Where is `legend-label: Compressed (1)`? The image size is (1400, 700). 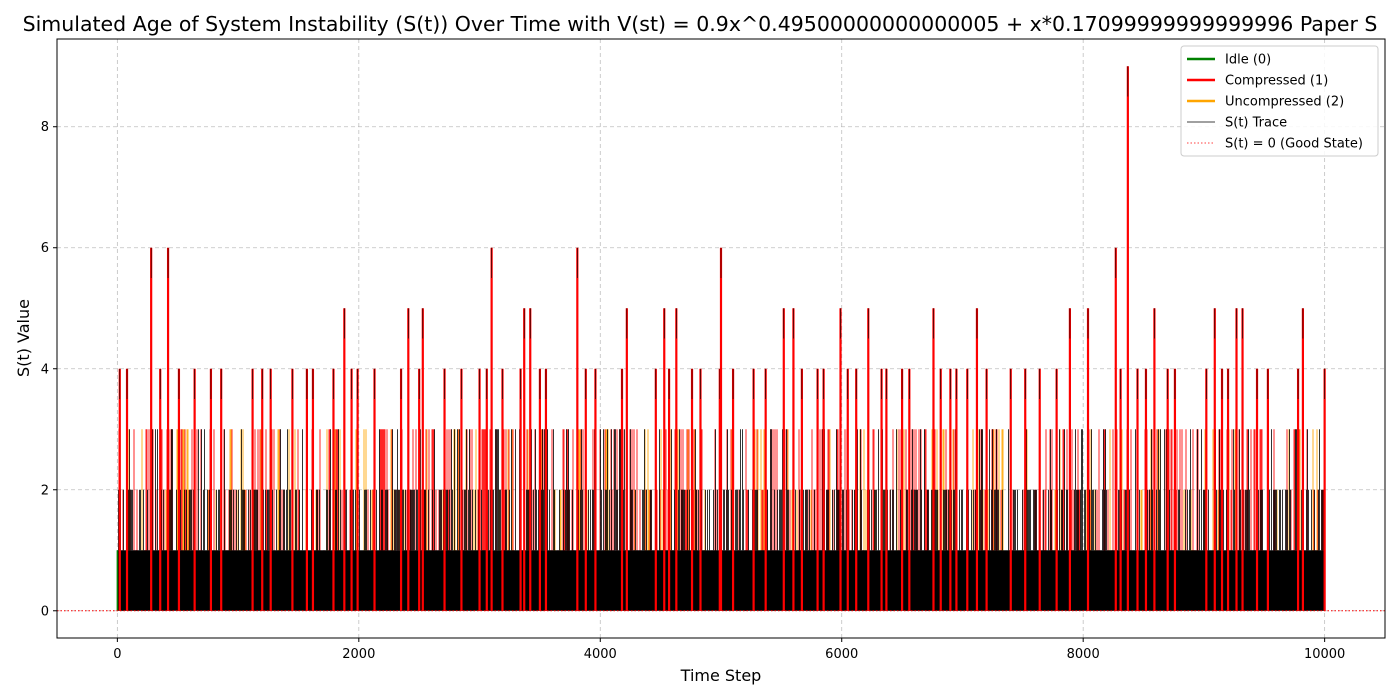 legend-label: Compressed (1) is located at coordinates (1276, 81).